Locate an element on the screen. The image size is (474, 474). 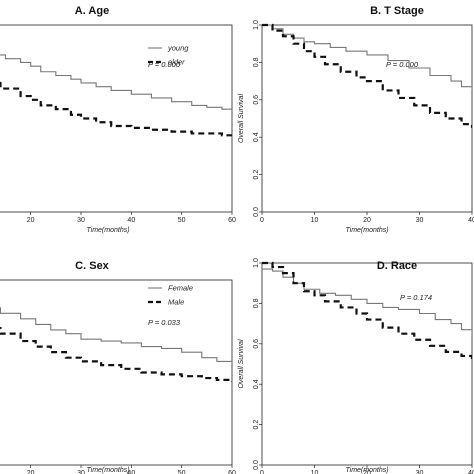
legend: Female Male is located at coordinates (170, 295).